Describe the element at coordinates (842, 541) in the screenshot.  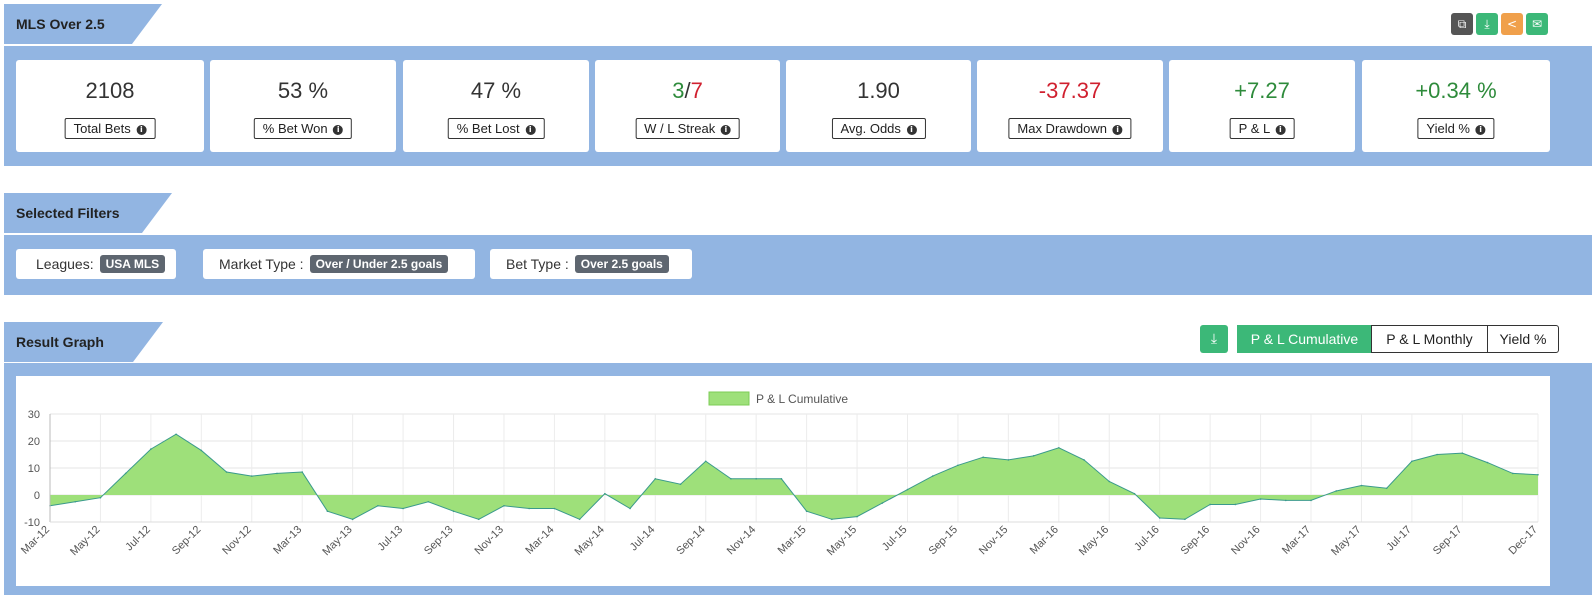
I see `x-tick-label: May-15` at that location.